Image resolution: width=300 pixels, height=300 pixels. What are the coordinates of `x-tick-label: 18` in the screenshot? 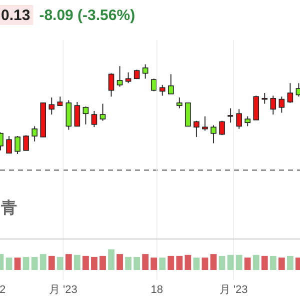 It's located at (156, 290).